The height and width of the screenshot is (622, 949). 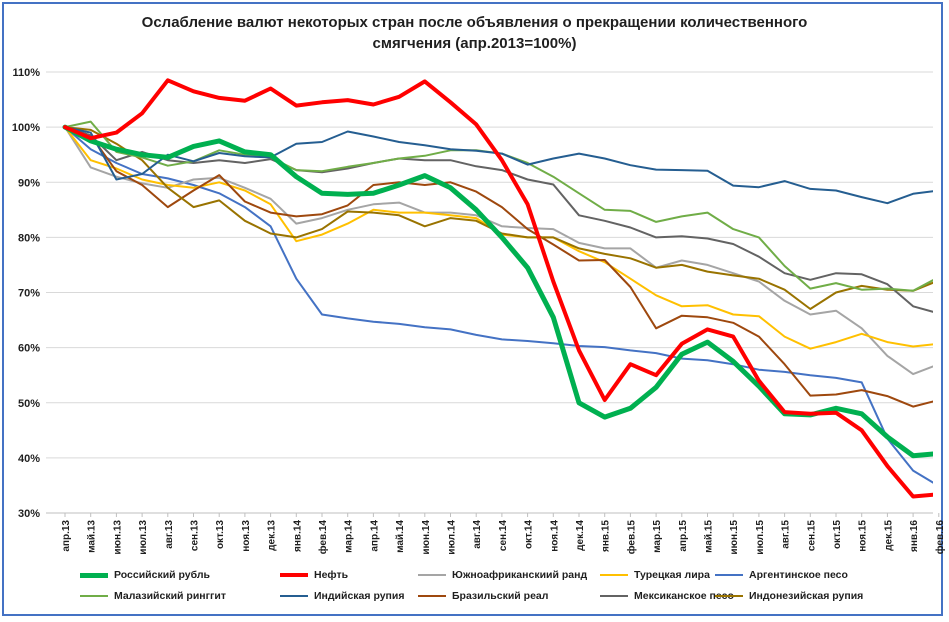 What do you see at coordinates (426, 537) in the screenshot?
I see `x-tick-label: июн.14` at bounding box center [426, 537].